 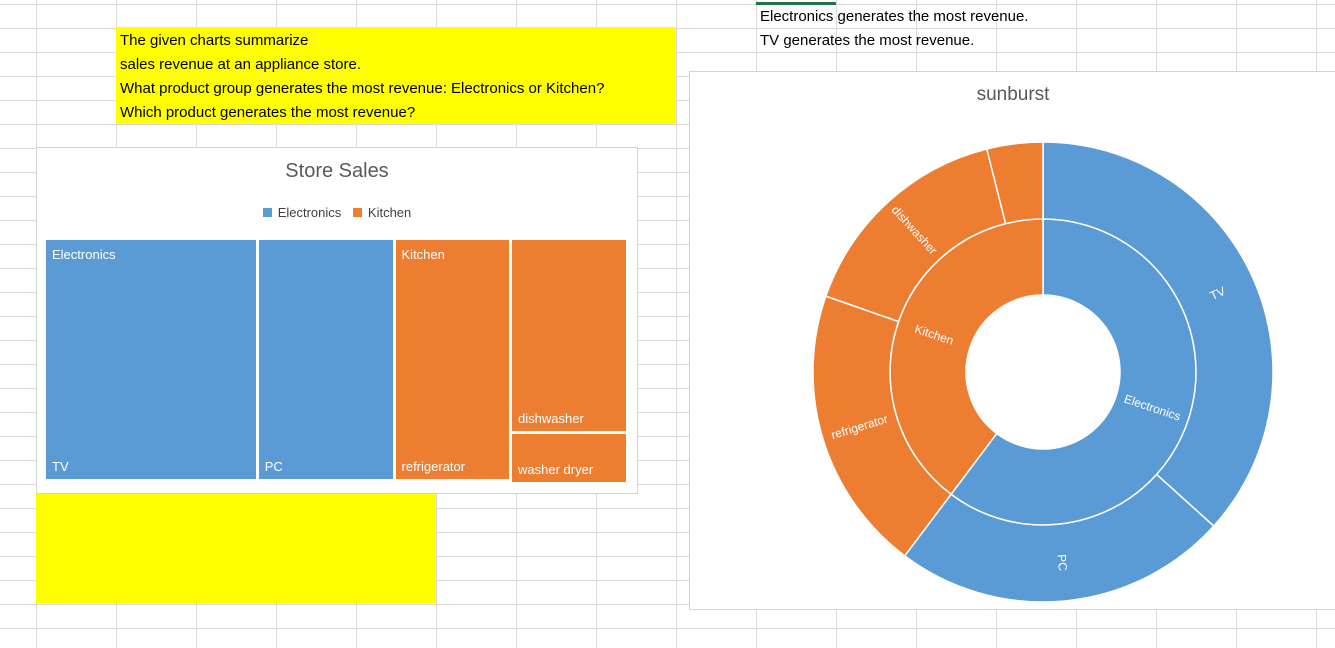 What do you see at coordinates (337, 171) in the screenshot?
I see `treemap-title: Store Sales` at bounding box center [337, 171].